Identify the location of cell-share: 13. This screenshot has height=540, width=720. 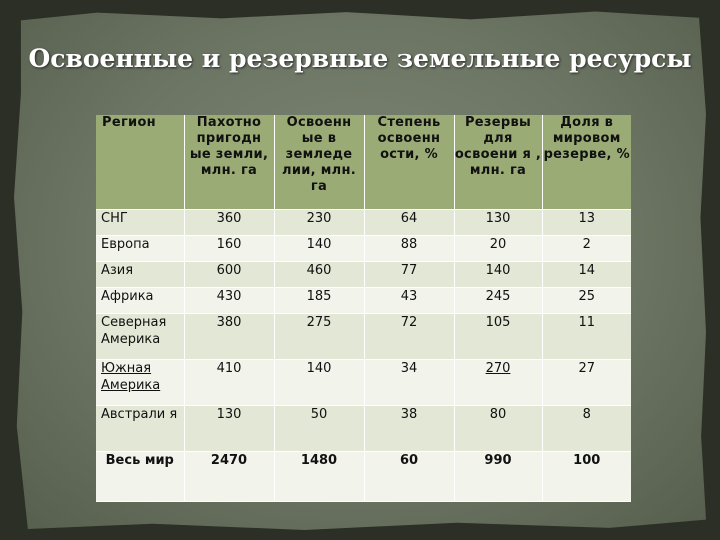
(586, 222).